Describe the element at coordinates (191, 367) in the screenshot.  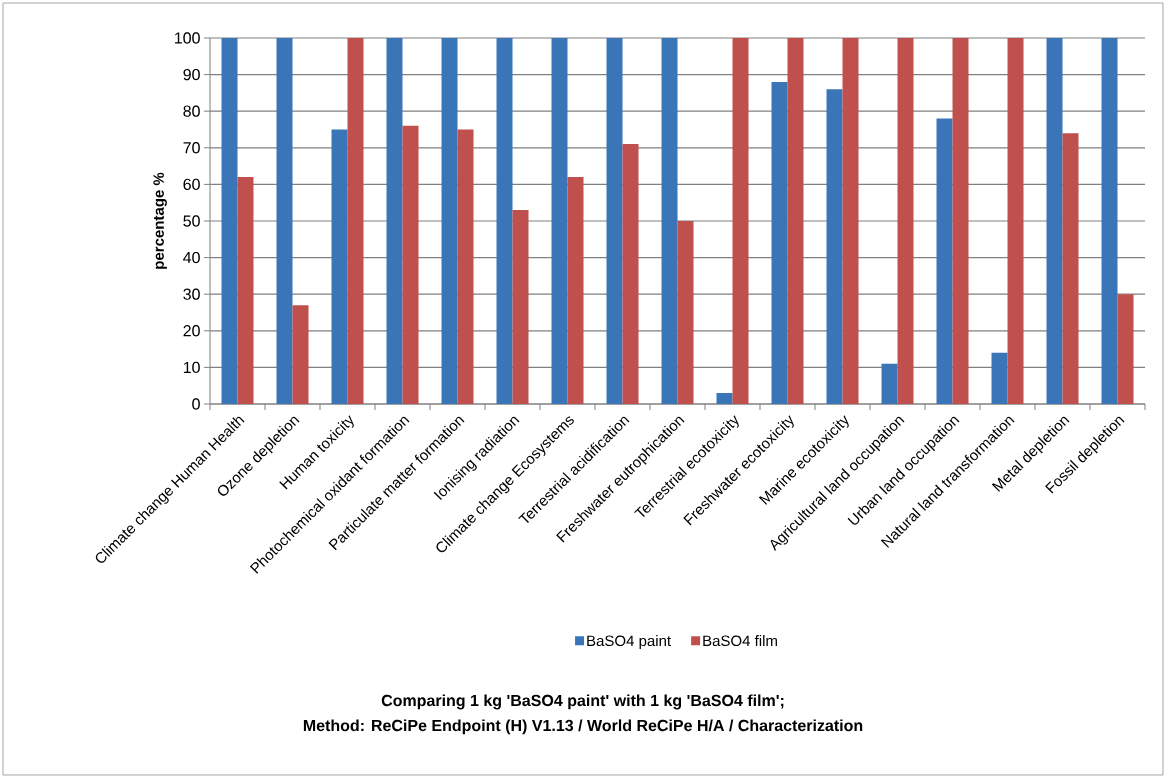
I see `y-tick-label: 10` at that location.